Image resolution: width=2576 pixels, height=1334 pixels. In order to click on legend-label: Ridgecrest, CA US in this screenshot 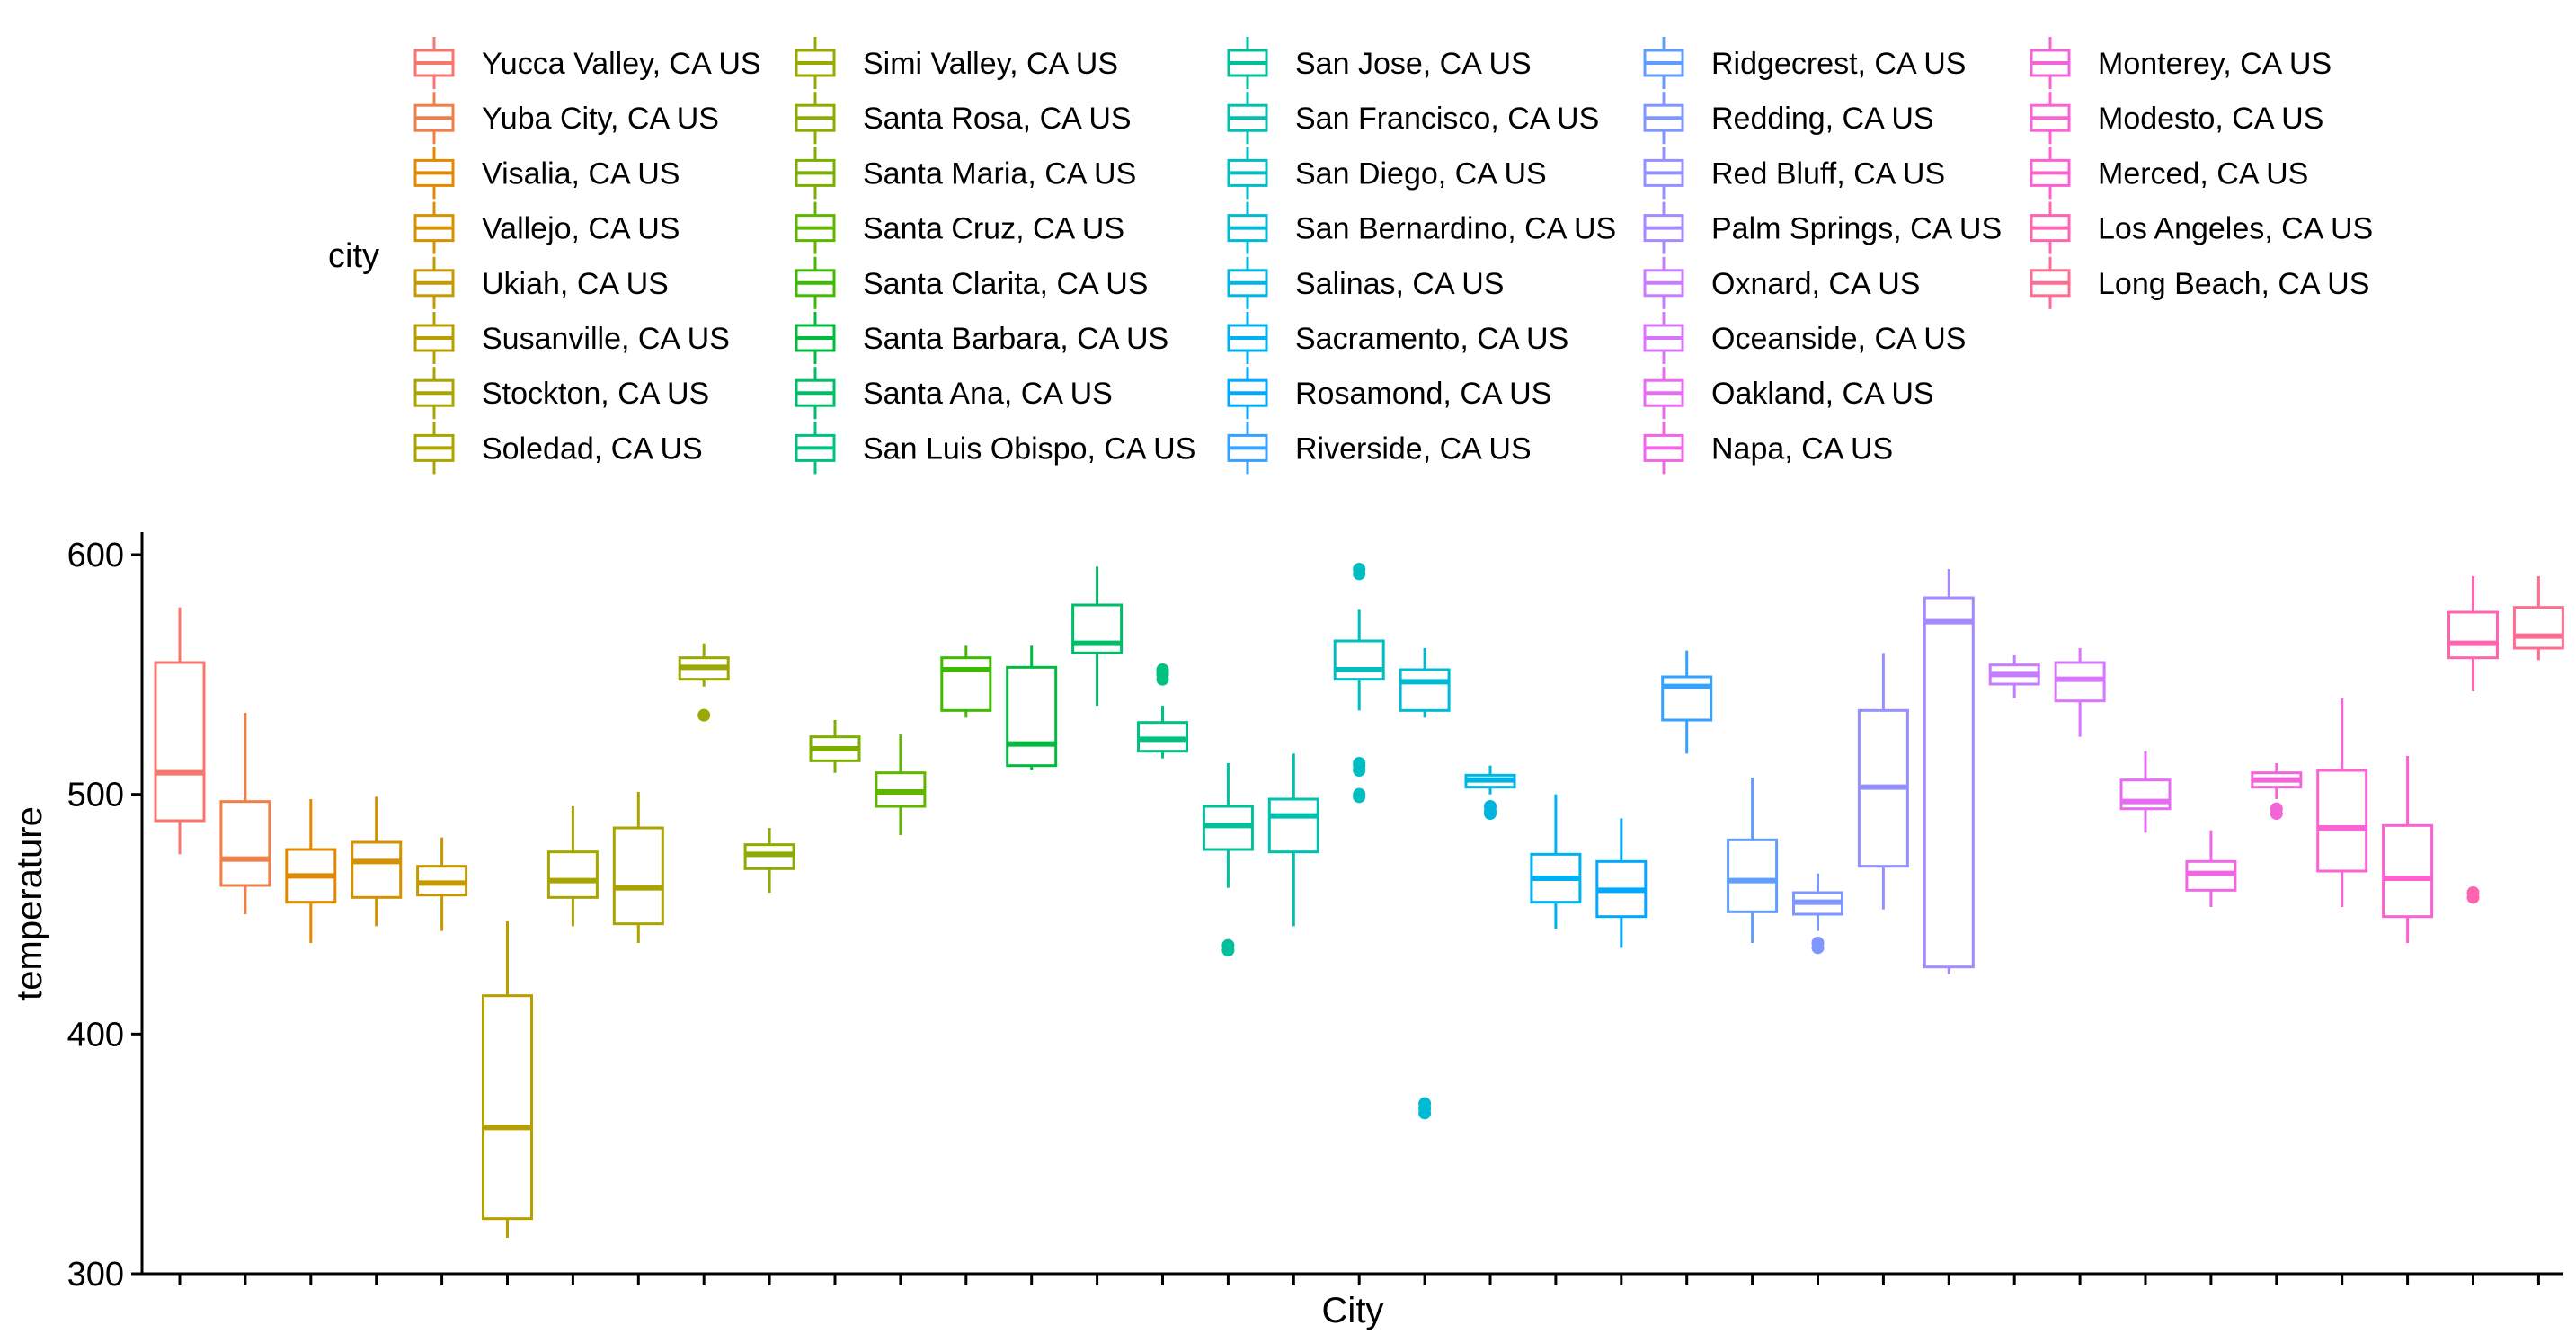, I will do `click(1838, 64)`.